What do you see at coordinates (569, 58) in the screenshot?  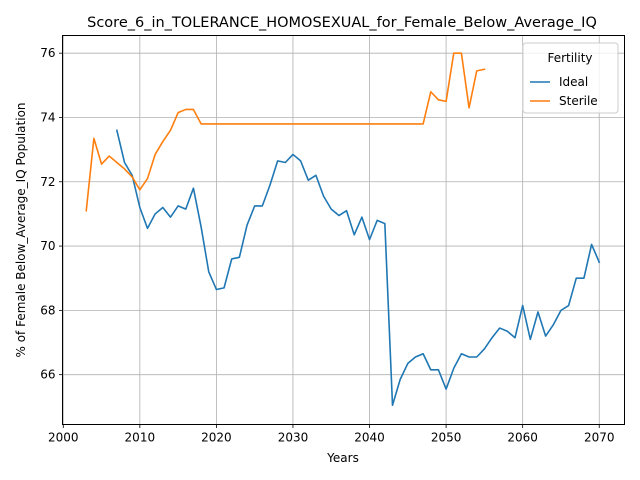 I see `legend-title: Fertility` at bounding box center [569, 58].